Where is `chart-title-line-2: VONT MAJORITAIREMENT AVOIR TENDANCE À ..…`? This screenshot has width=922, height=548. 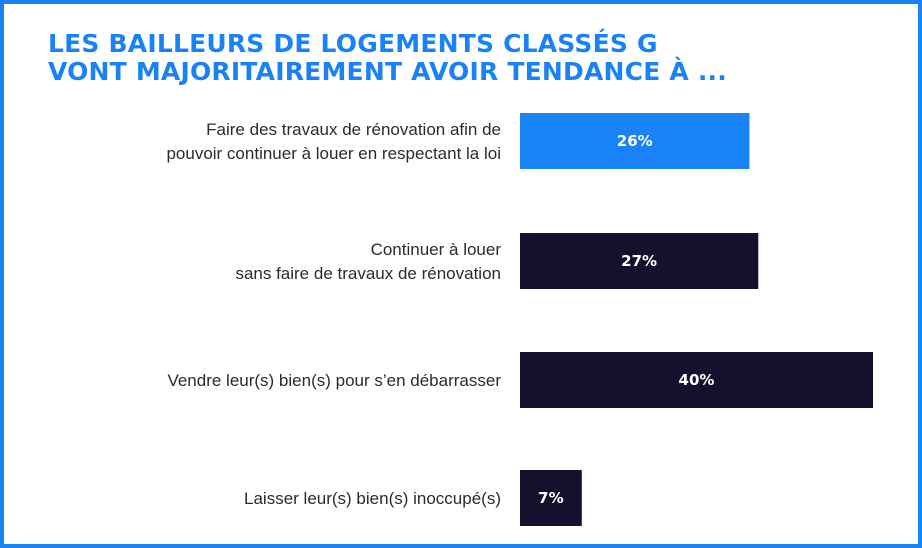 chart-title-line-2: VONT MAJORITAIREMENT AVOIR TENDANCE À ..… is located at coordinates (387, 71).